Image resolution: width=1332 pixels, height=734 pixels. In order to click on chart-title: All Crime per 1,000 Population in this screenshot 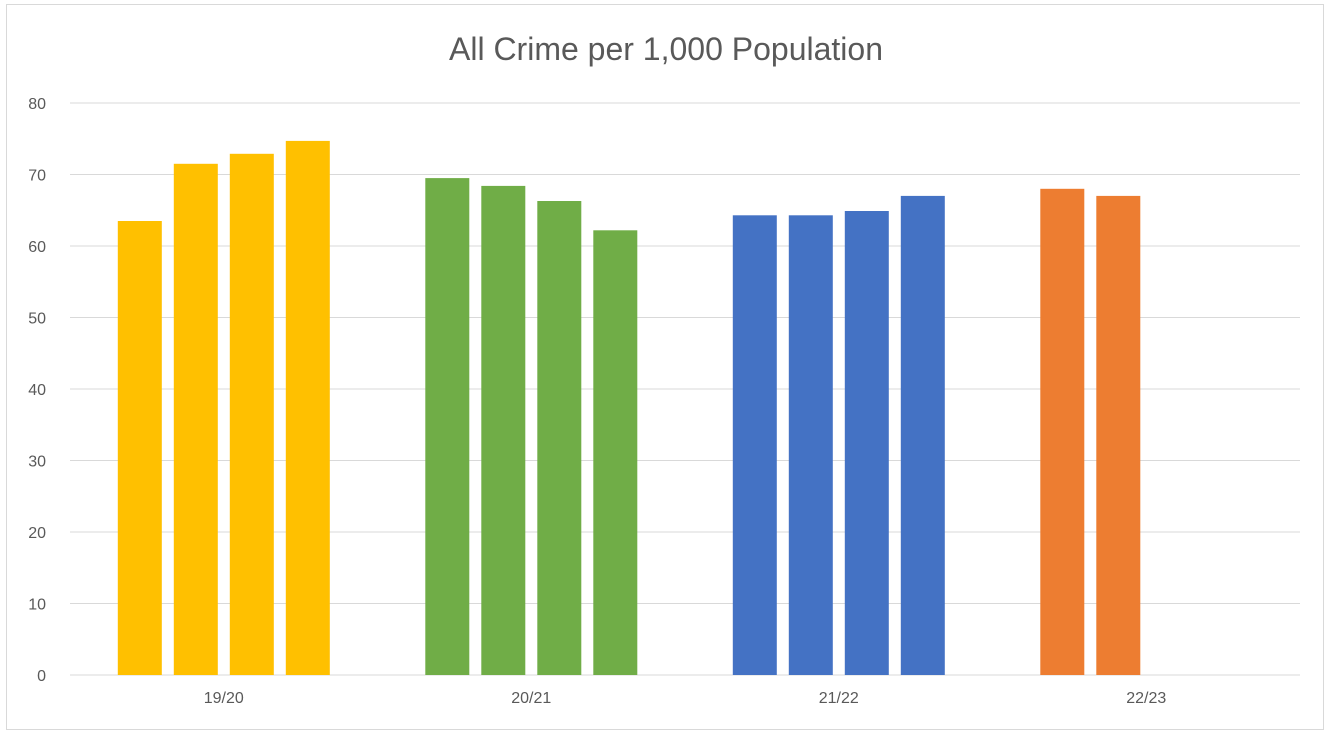, I will do `click(666, 49)`.